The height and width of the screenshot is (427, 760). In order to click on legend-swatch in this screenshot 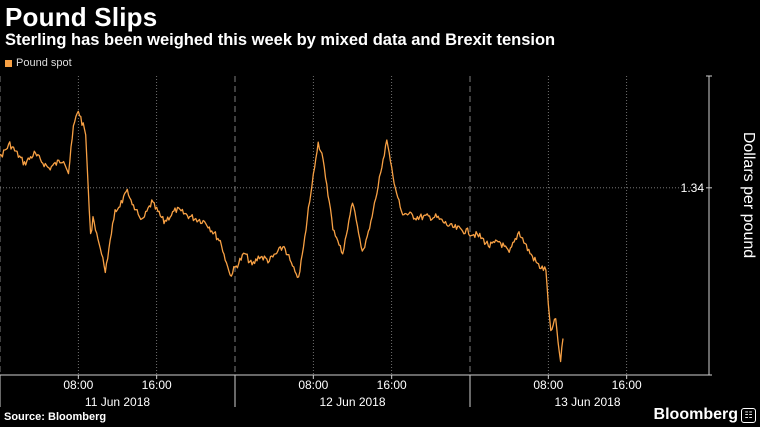, I will do `click(8, 63)`.